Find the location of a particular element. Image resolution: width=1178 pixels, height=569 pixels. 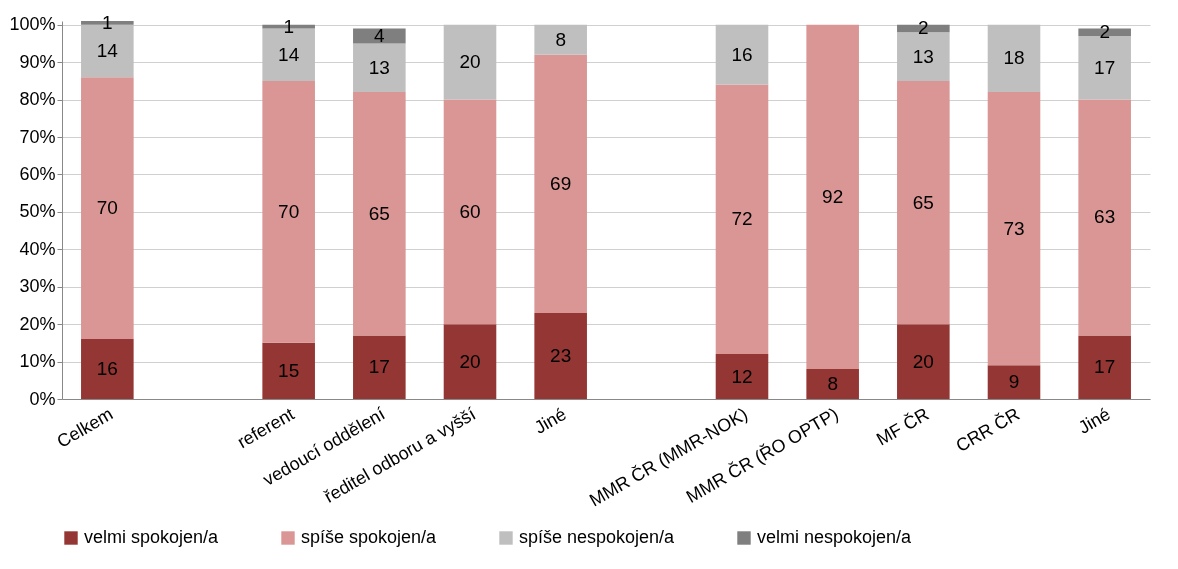

legend-label: velmi nespokojen/a is located at coordinates (835, 537).